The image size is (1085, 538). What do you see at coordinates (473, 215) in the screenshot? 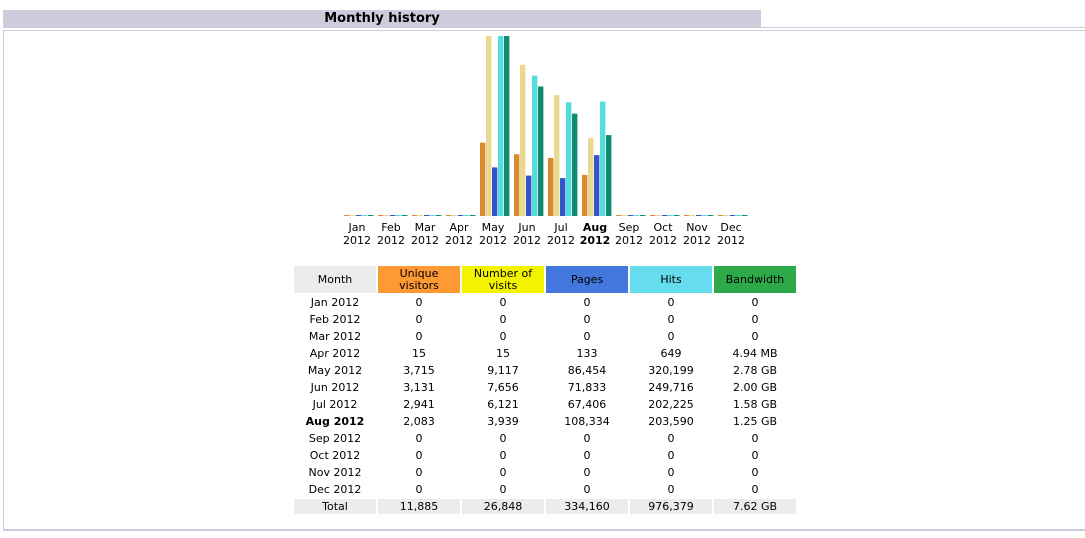
I see `bar-bandwidth-apr` at bounding box center [473, 215].